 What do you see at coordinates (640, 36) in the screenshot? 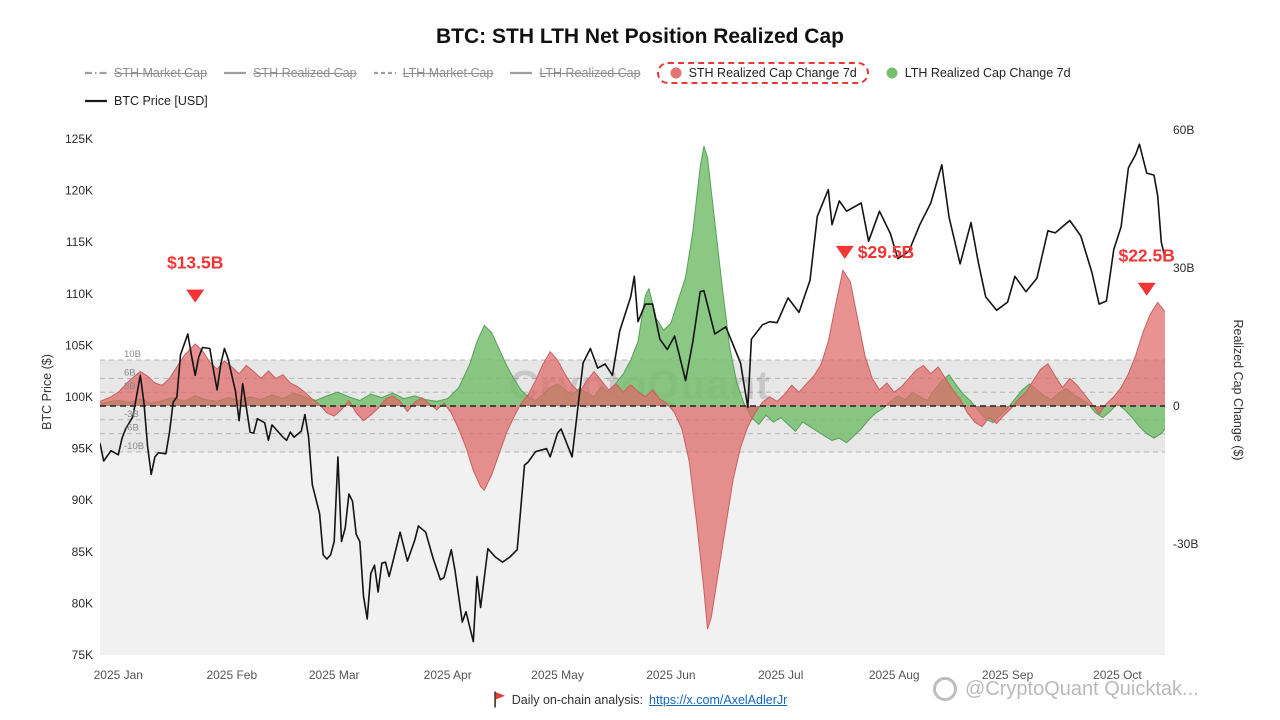
I see `chart-title: BTC: STH LTH Net Position Realized Cap` at bounding box center [640, 36].